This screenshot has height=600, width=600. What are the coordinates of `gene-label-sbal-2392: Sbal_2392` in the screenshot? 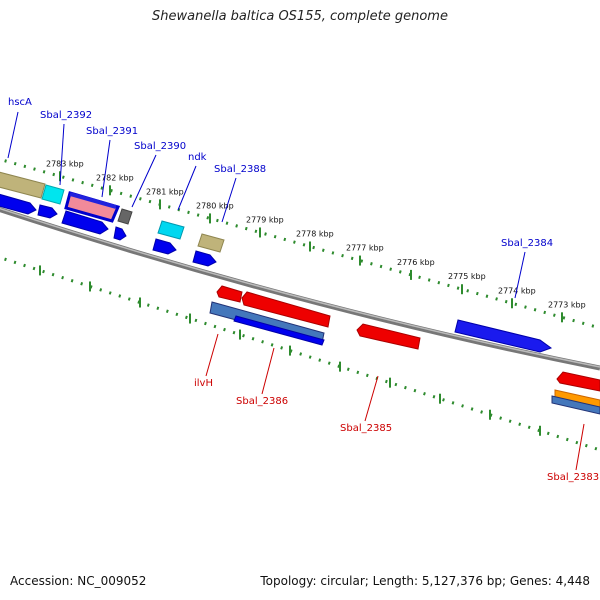 It's located at (66, 115).